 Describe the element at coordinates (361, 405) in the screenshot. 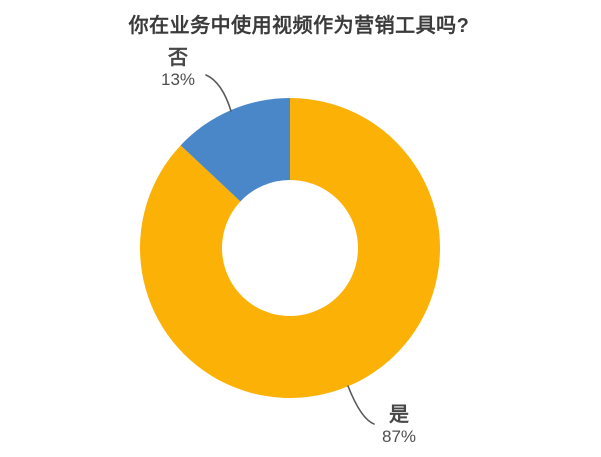

I see `leader-line-yes` at that location.